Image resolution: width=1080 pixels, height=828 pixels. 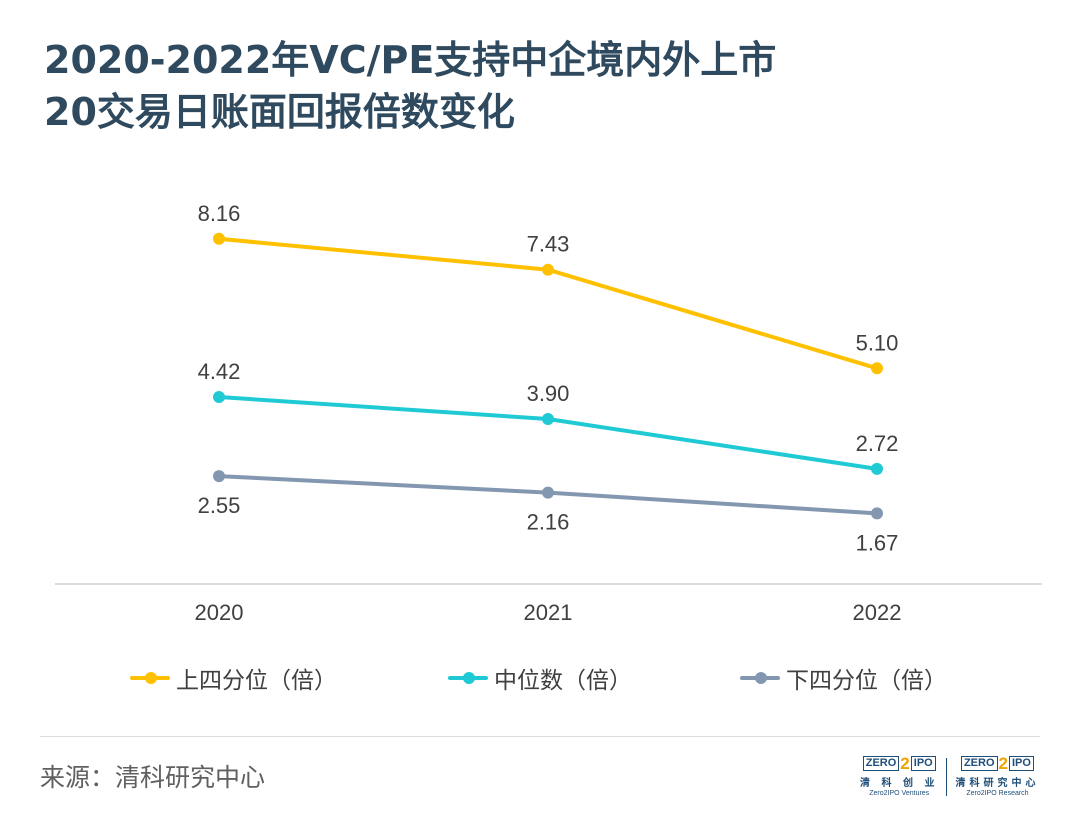 What do you see at coordinates (563, 681) in the screenshot?
I see `legend-label-median: 中位数（倍）` at bounding box center [563, 681].